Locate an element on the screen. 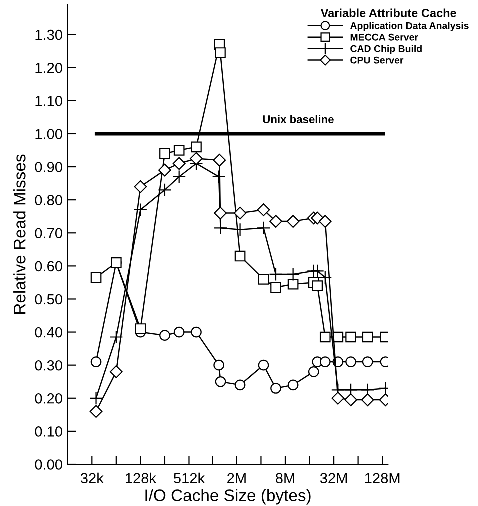  y-axis-title: Relative Read Misses is located at coordinates (20, 234).